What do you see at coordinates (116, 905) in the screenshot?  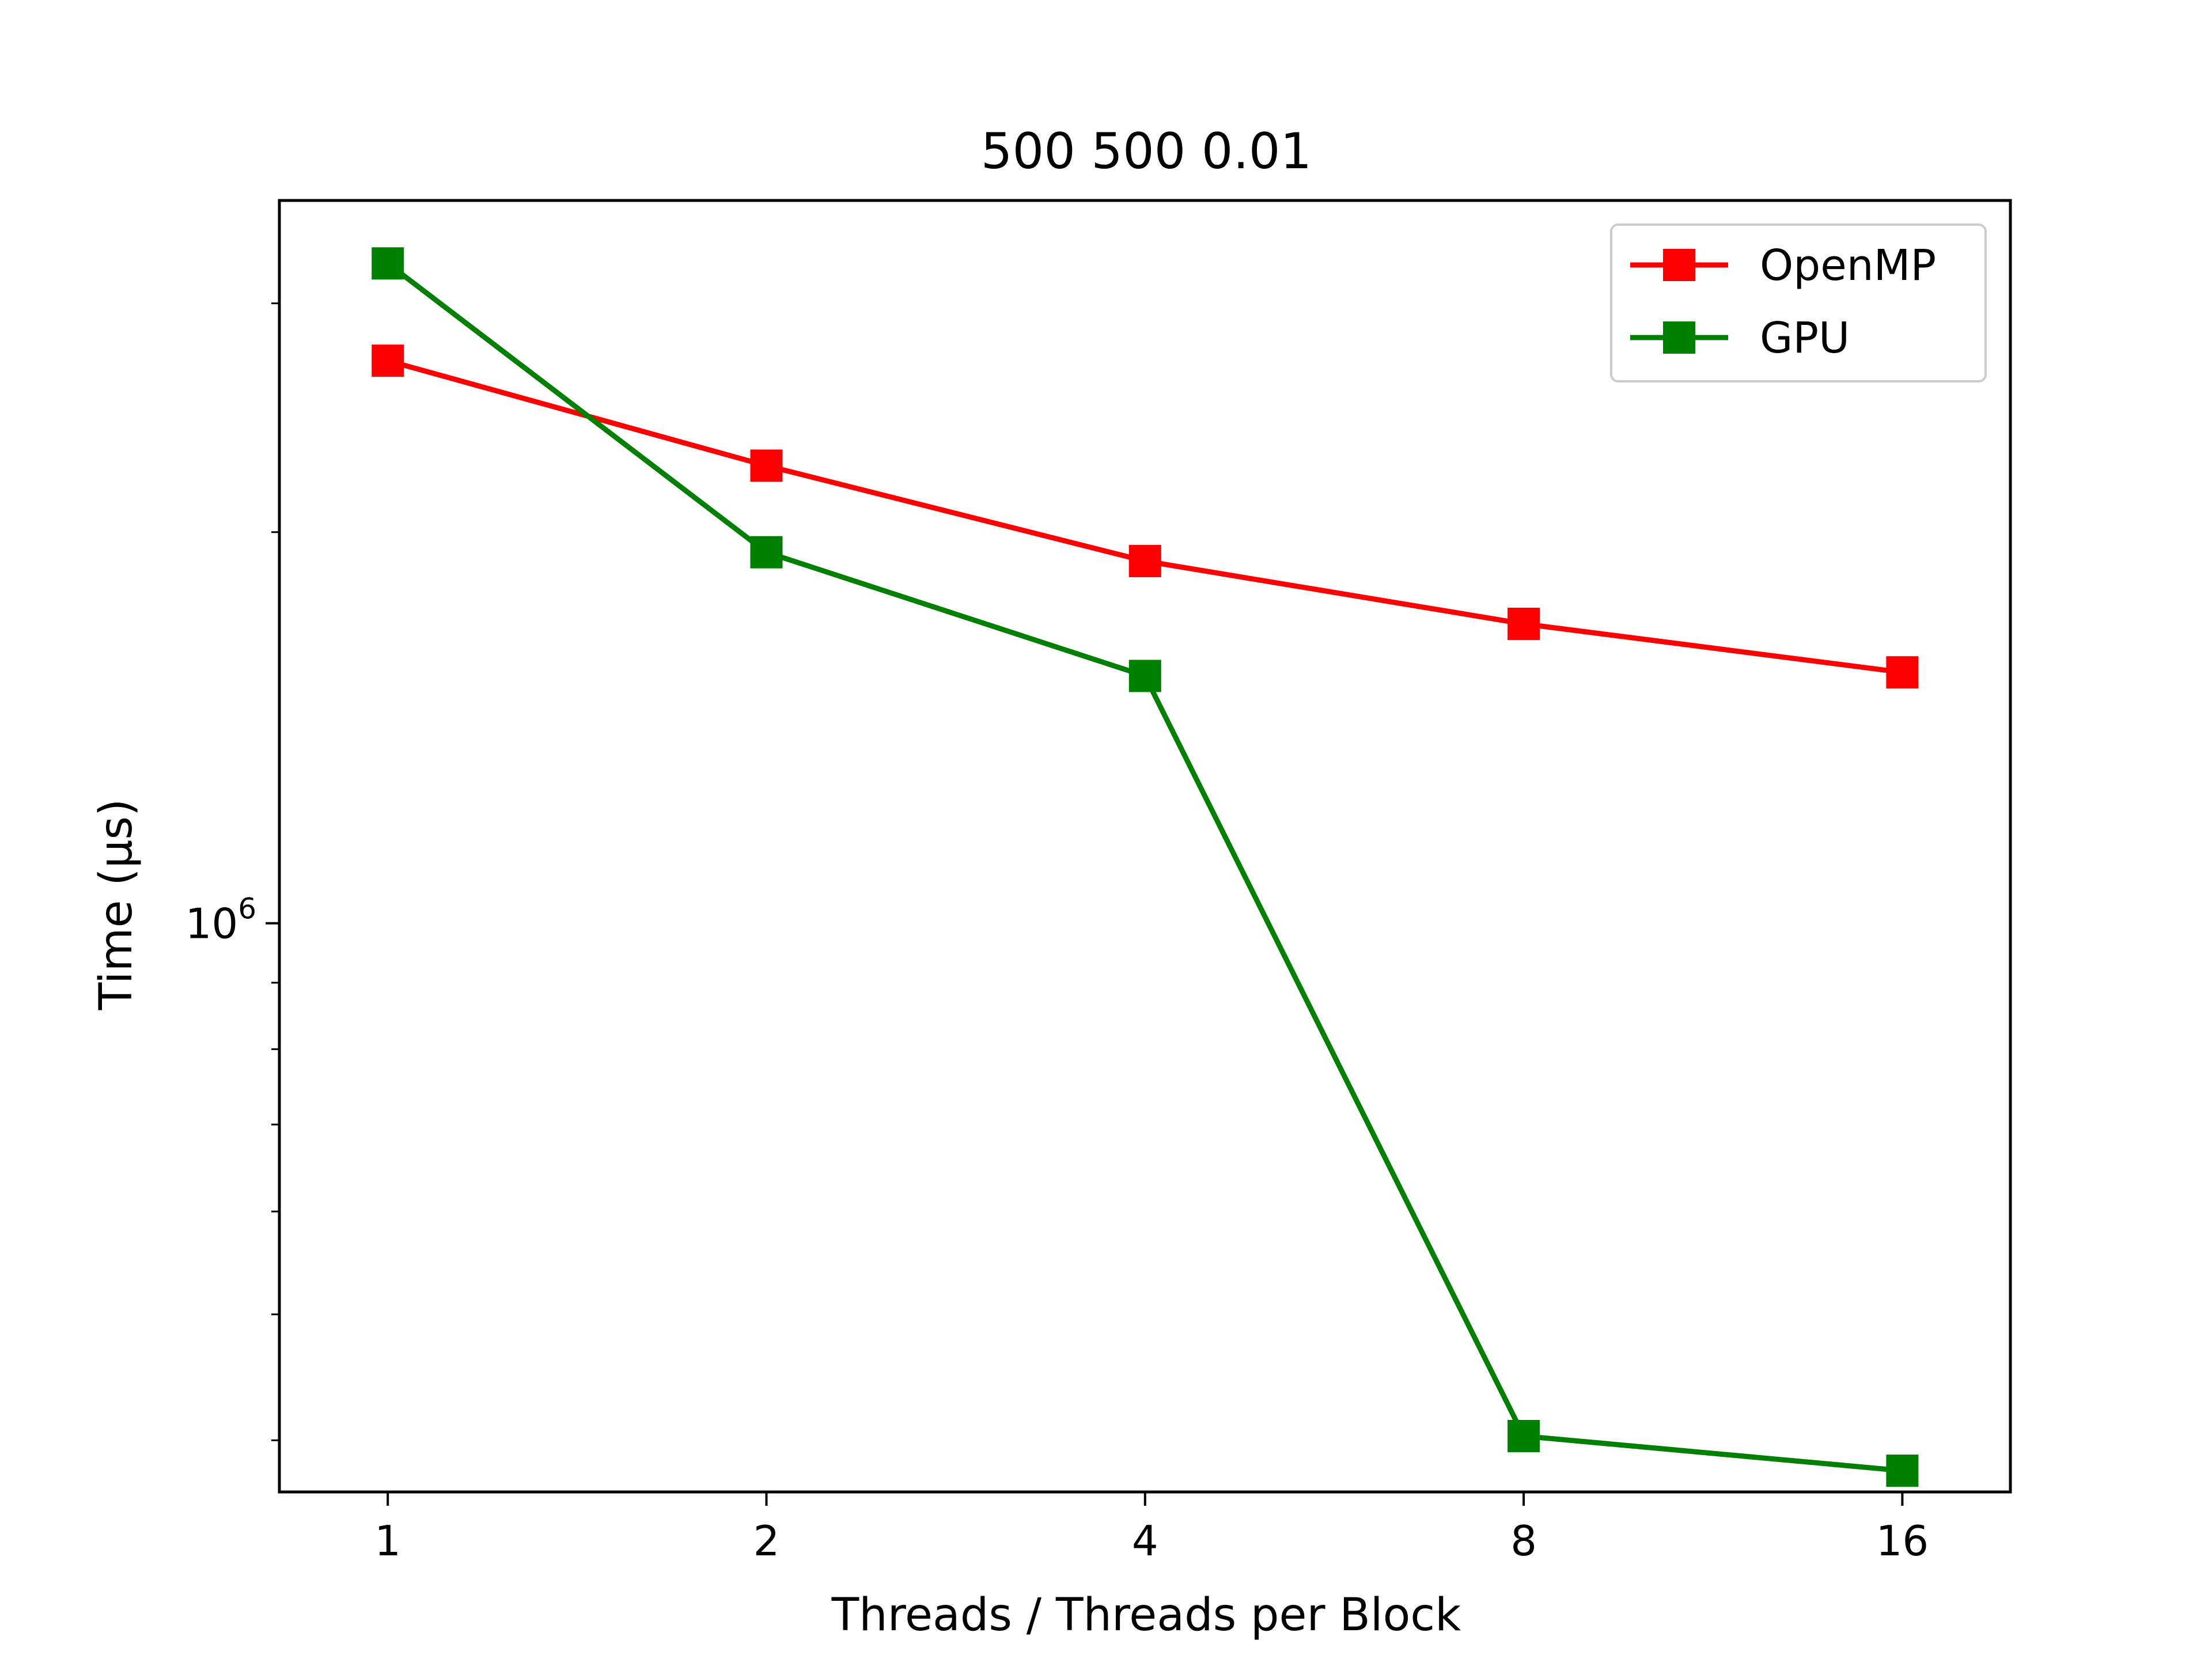 I see `y-axis-label: Time (µs)` at bounding box center [116, 905].